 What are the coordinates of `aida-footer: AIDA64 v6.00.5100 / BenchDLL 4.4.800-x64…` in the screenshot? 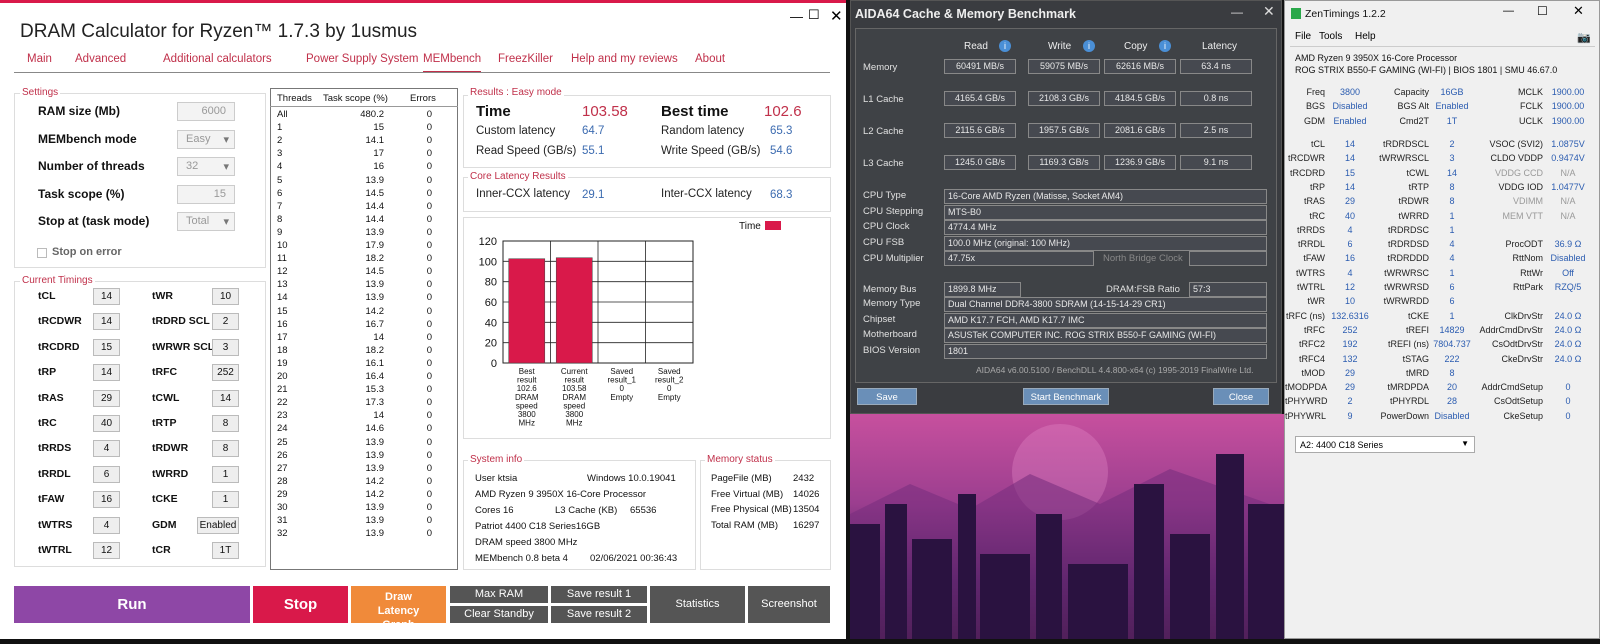 It's located at (1115, 370).